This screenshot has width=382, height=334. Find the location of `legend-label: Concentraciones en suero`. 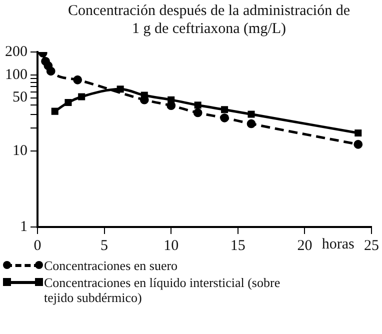

legend-label: Concentraciones en suero is located at coordinates (111, 265).